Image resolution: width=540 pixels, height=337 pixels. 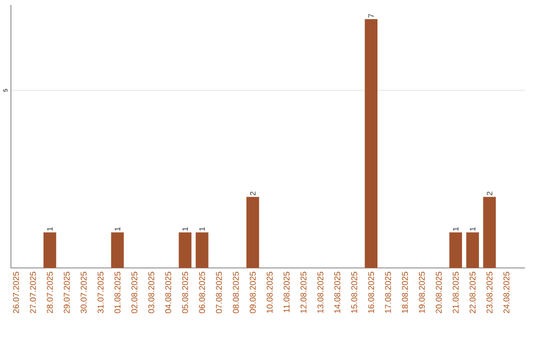 I want to click on x-tick-label: 27.07.2025, so click(x=33, y=292).